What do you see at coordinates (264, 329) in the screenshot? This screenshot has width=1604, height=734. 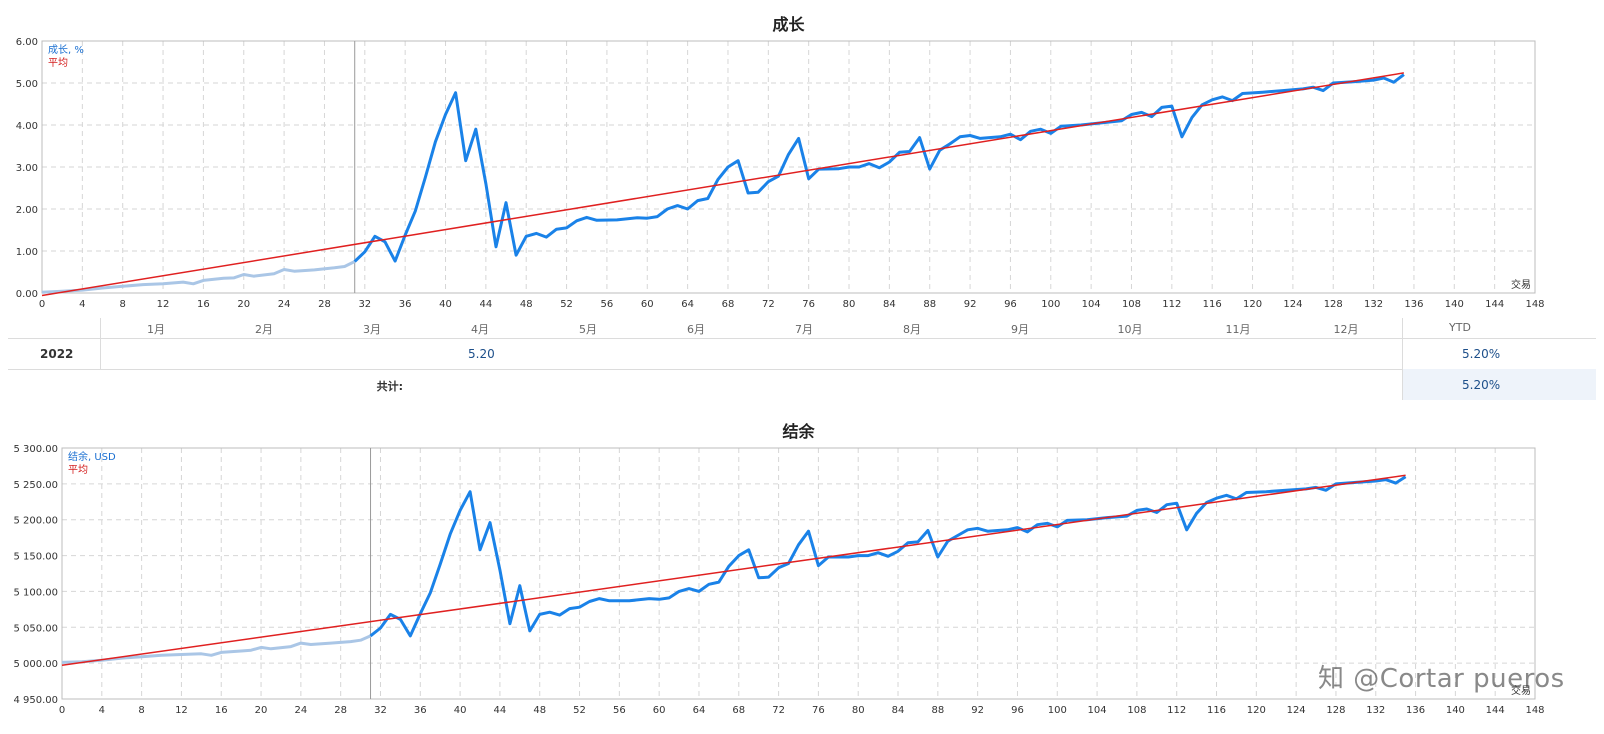 I see `month-label: 2月` at bounding box center [264, 329].